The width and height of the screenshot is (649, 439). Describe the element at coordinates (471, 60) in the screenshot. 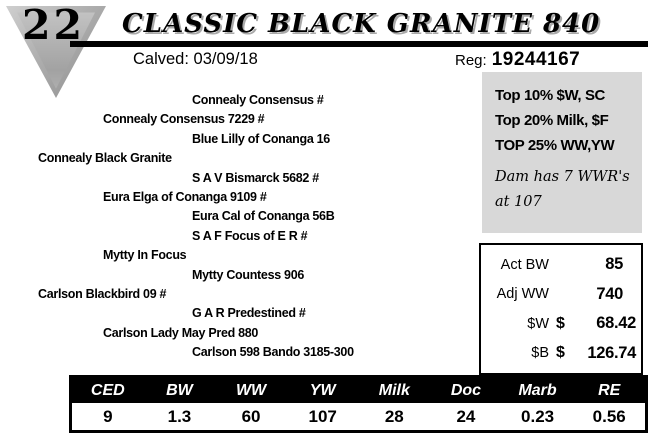

I see `reg-label: Reg:` at that location.